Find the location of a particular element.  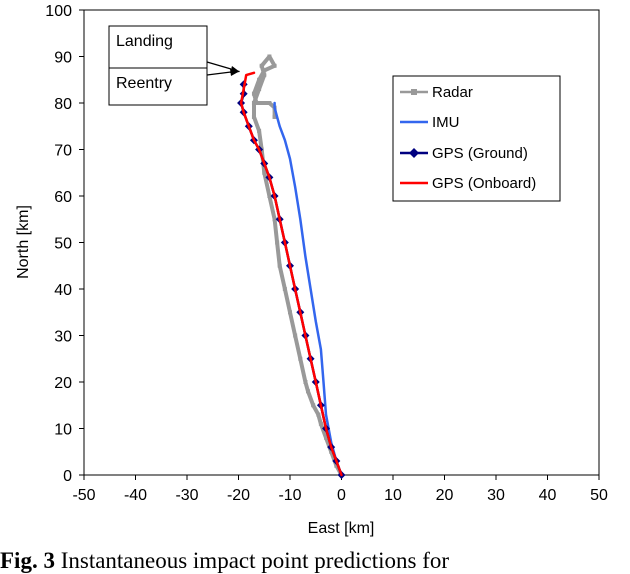

y-tick-label: 80 is located at coordinates (63, 104).